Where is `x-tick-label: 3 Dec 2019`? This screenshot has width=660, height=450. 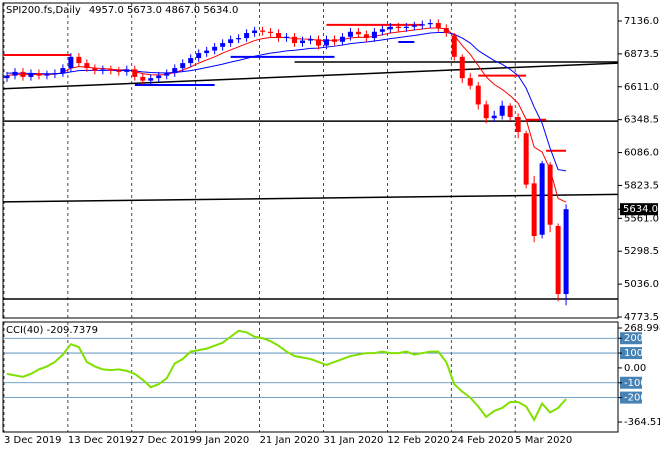 x-tick-label: 3 Dec 2019 is located at coordinates (33, 440).